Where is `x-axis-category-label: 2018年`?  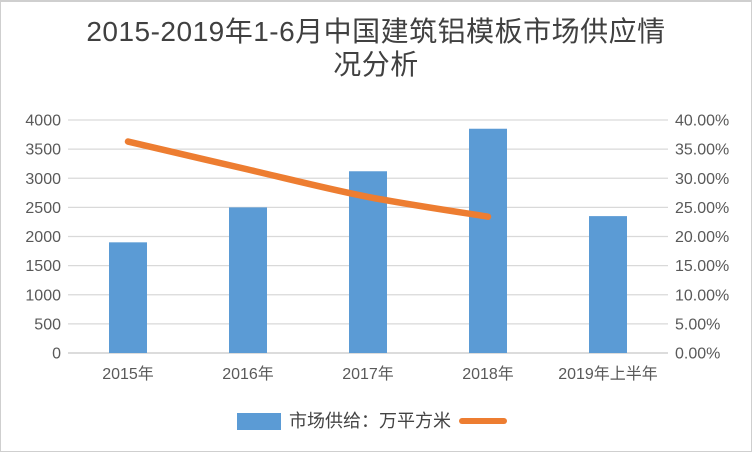 x-axis-category-label: 2018年 is located at coordinates (488, 374).